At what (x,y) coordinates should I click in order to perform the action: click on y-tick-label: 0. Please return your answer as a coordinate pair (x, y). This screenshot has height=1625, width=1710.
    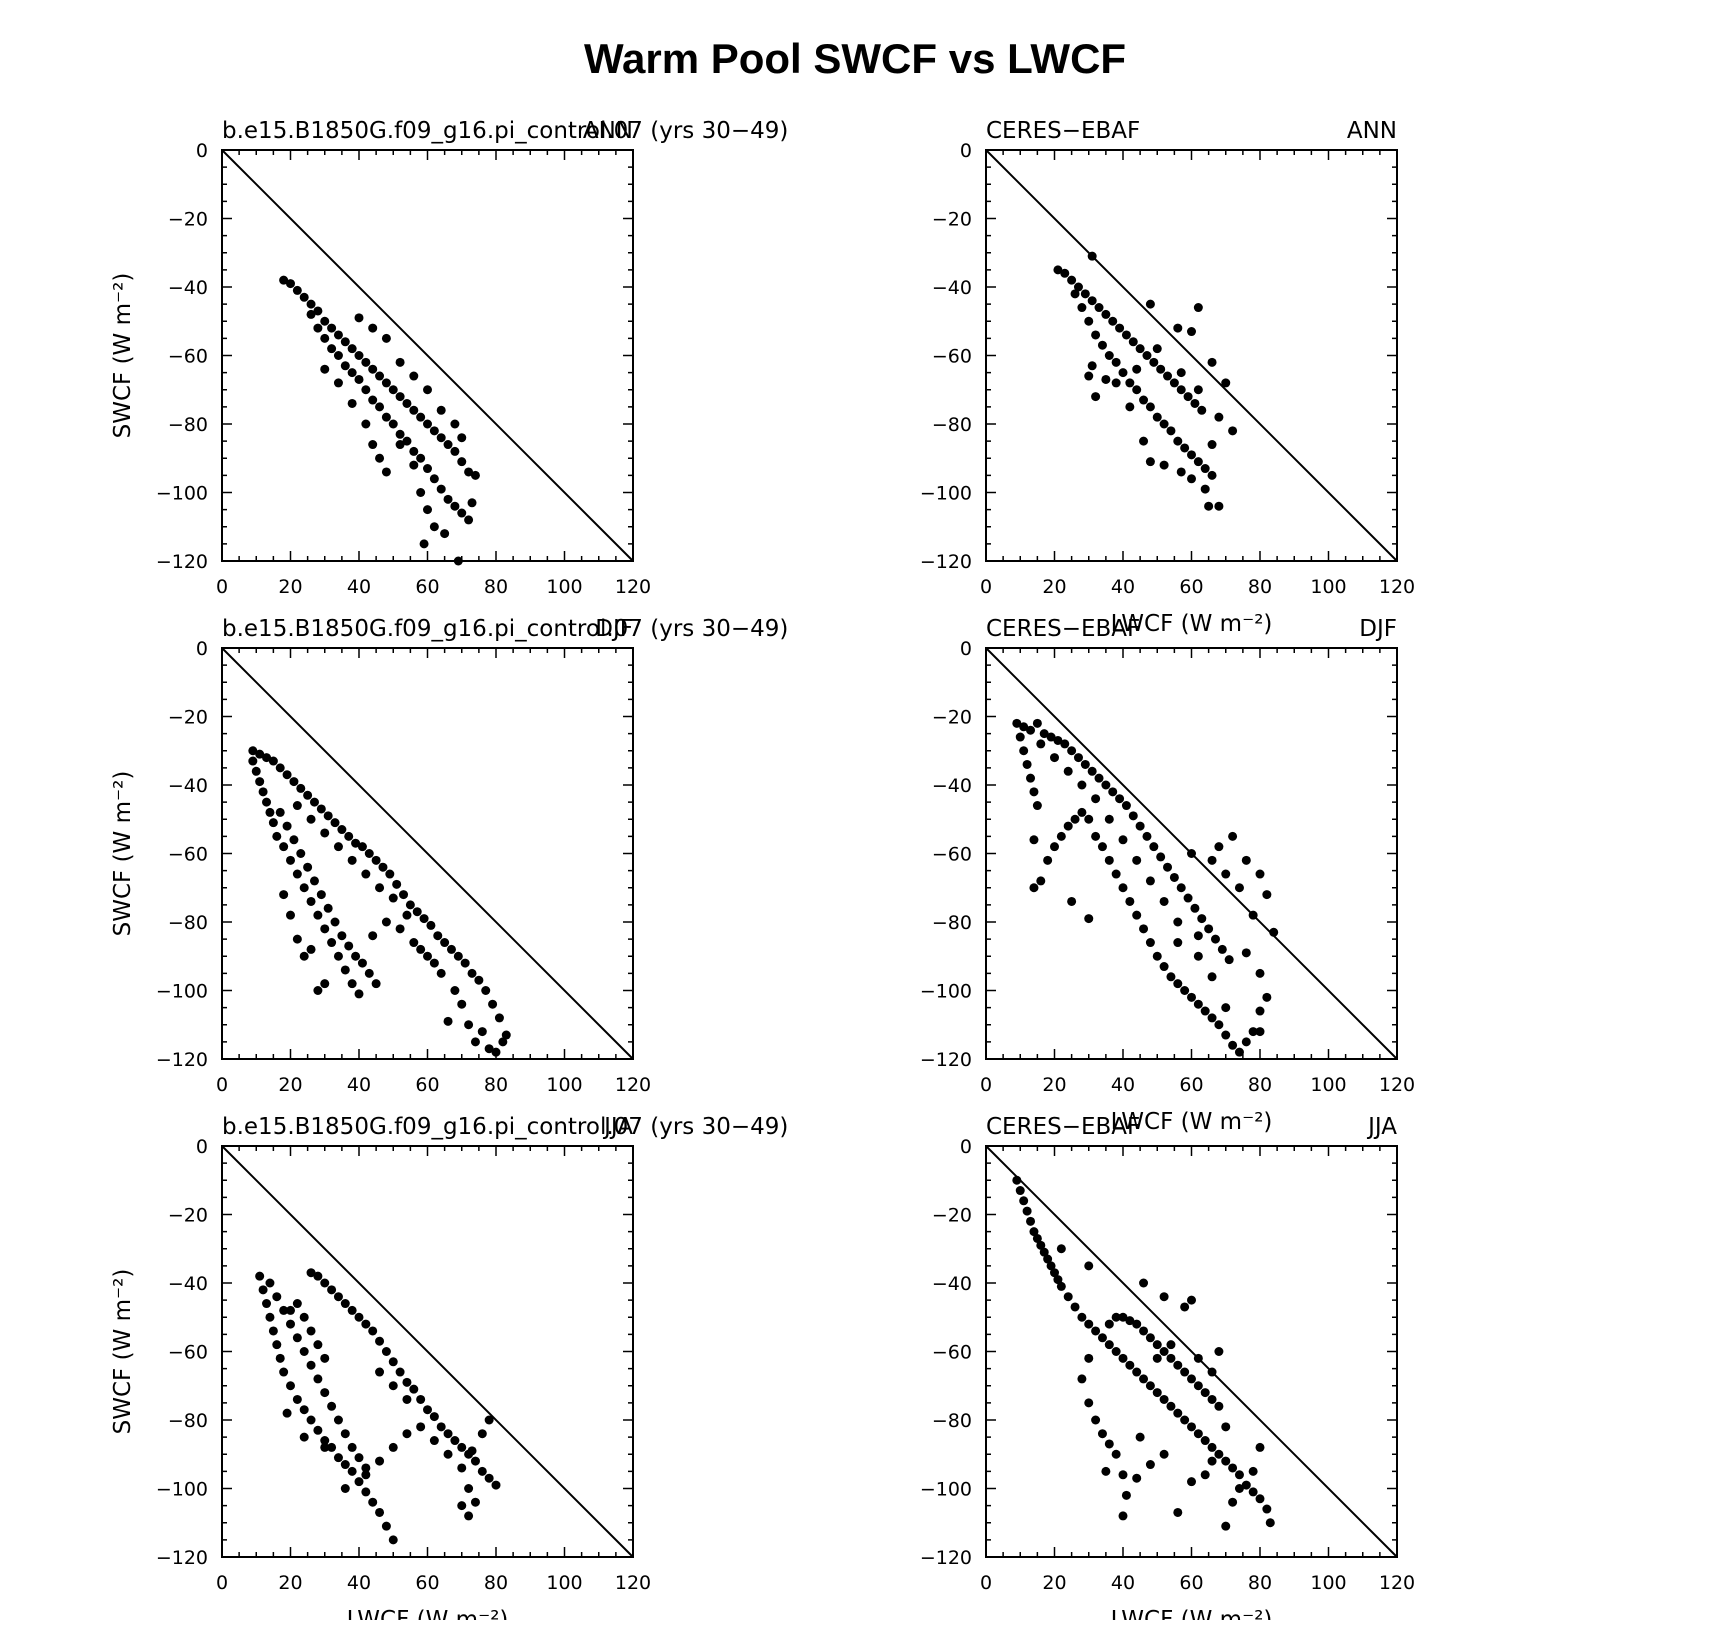
    Looking at the image, I should click on (202, 1147).